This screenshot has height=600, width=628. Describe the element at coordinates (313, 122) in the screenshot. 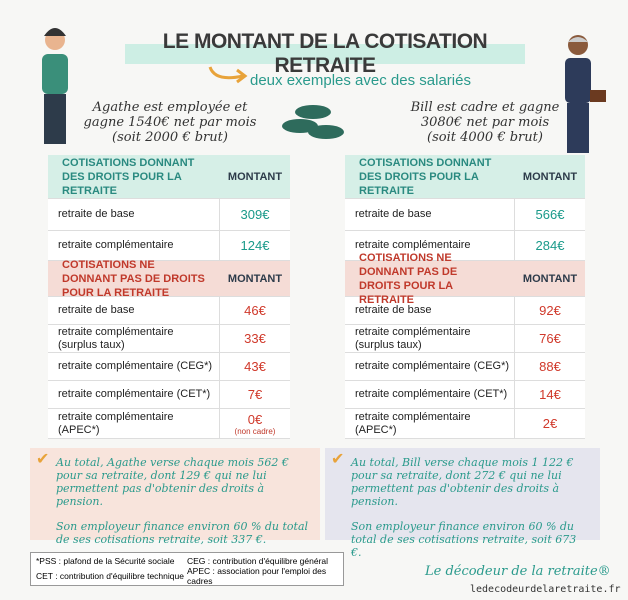

I see `coins-illustration` at that location.